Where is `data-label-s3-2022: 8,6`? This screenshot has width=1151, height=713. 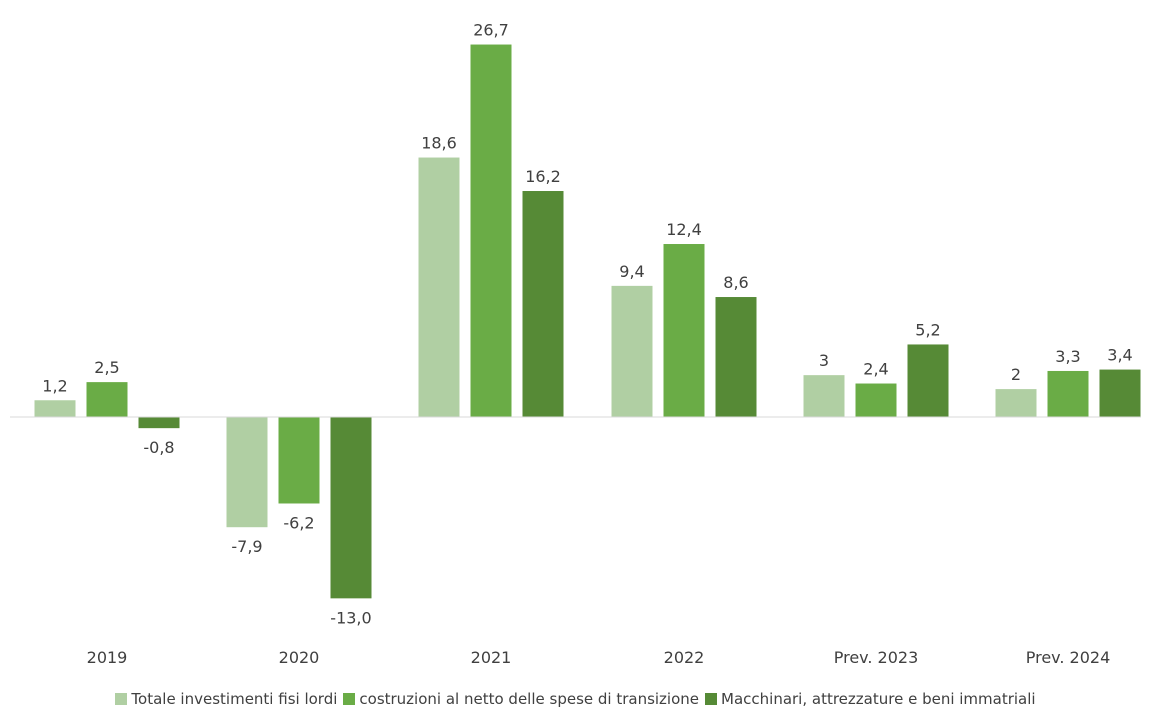 data-label-s3-2022: 8,6 is located at coordinates (735, 282).